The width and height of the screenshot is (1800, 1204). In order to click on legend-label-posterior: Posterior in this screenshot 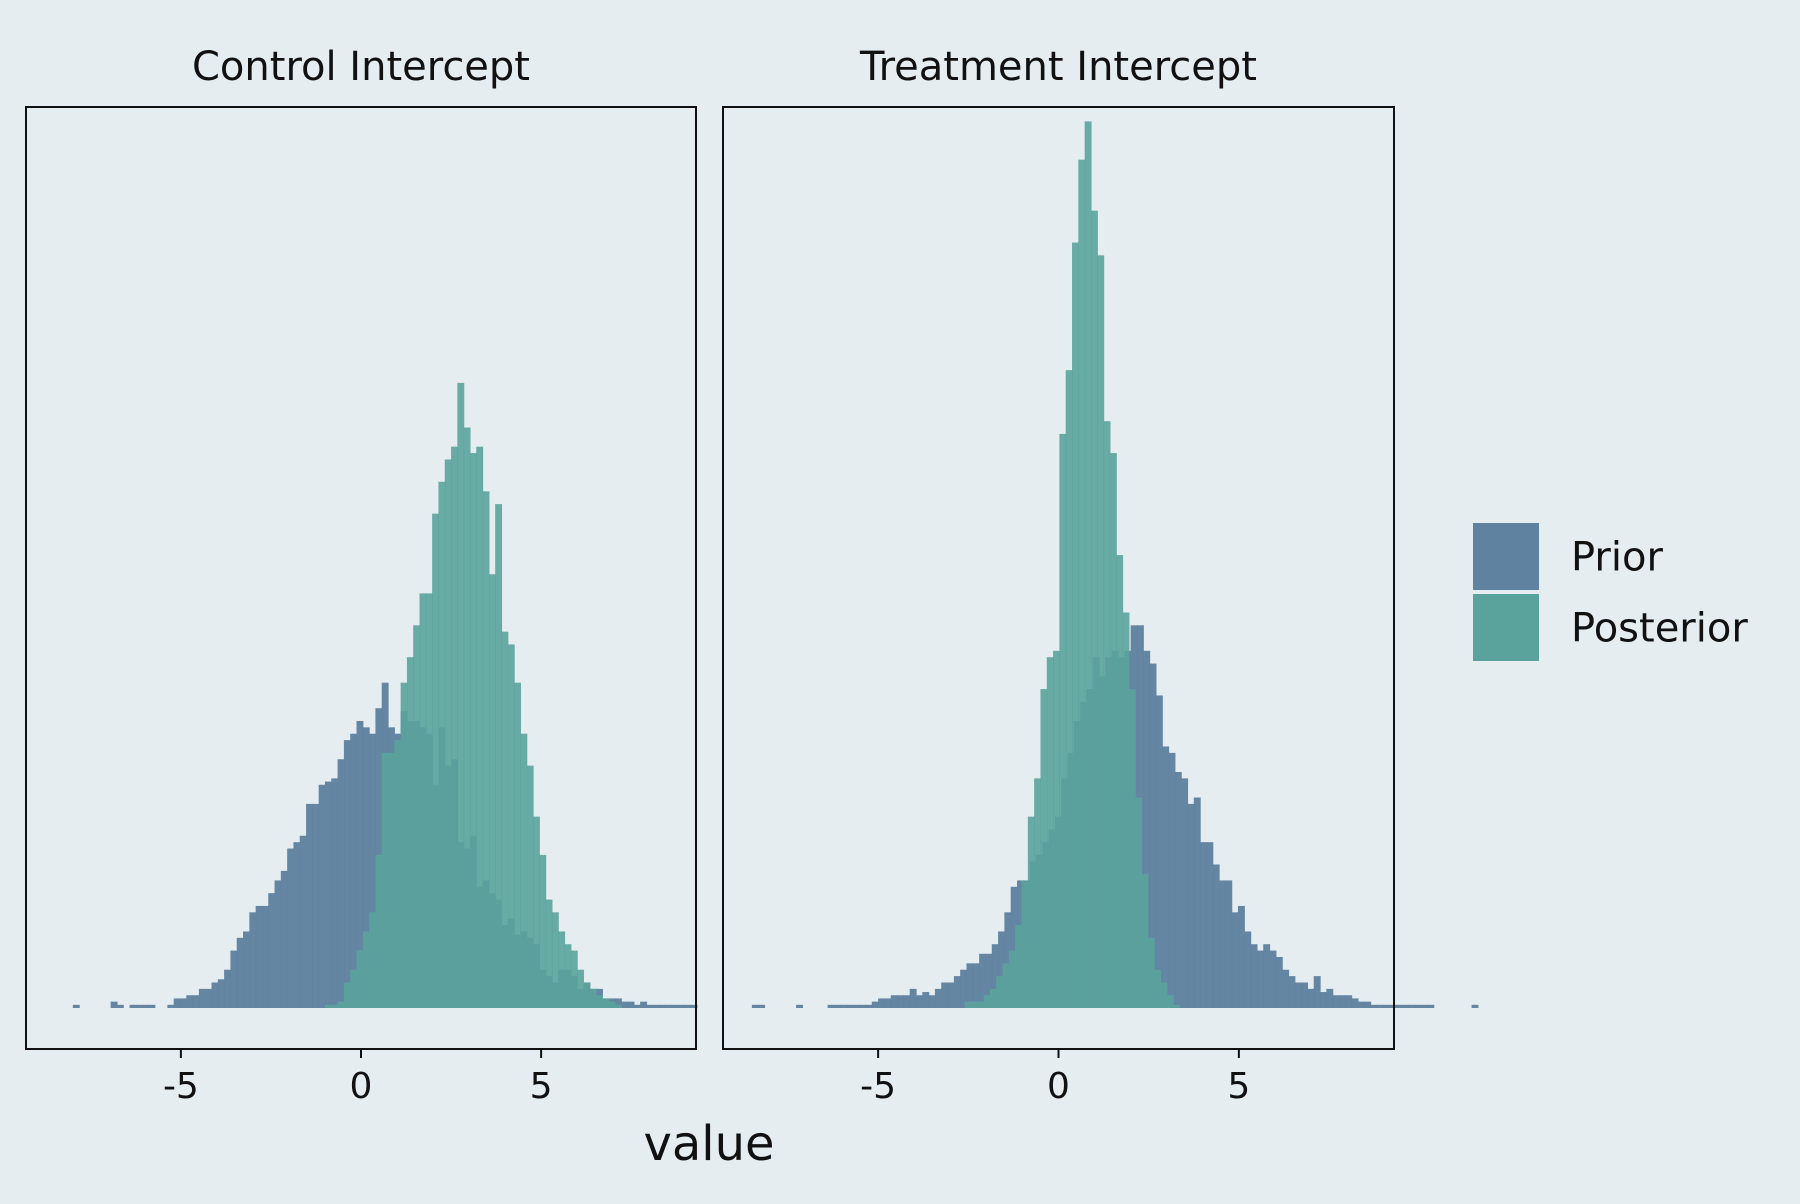, I will do `click(1659, 629)`.